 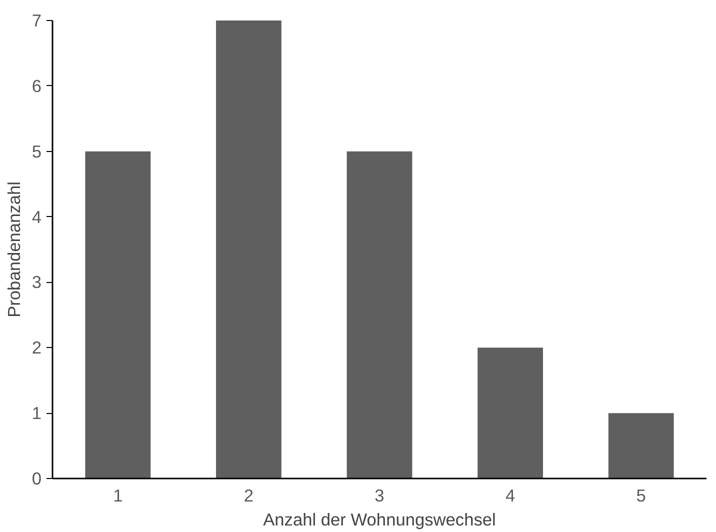 What do you see at coordinates (37, 216) in the screenshot?
I see `y-tick-label: 4` at bounding box center [37, 216].